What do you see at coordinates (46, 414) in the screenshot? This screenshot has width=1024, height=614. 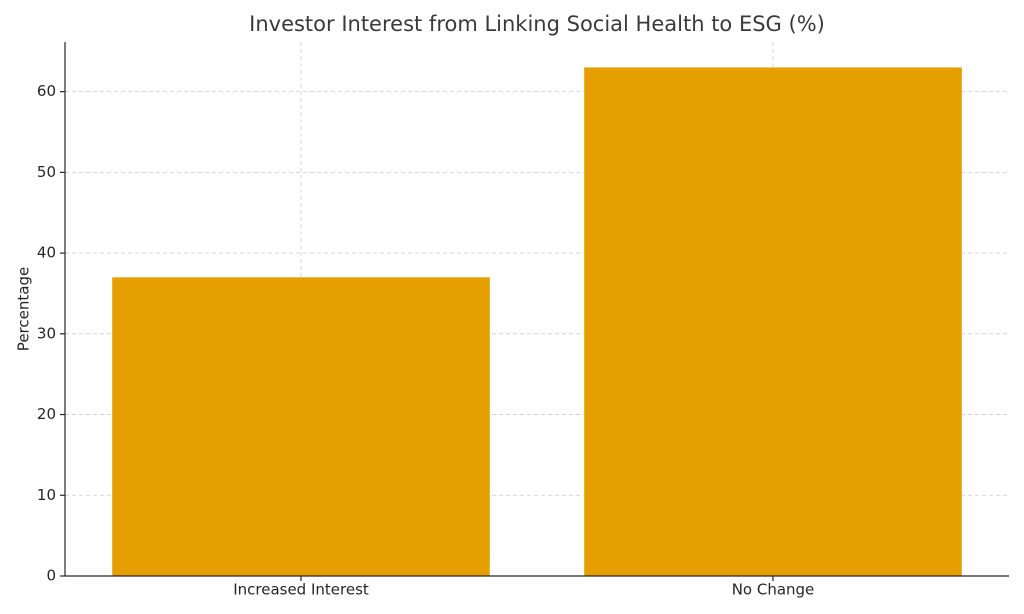 I see `y-tick-label: 20` at bounding box center [46, 414].